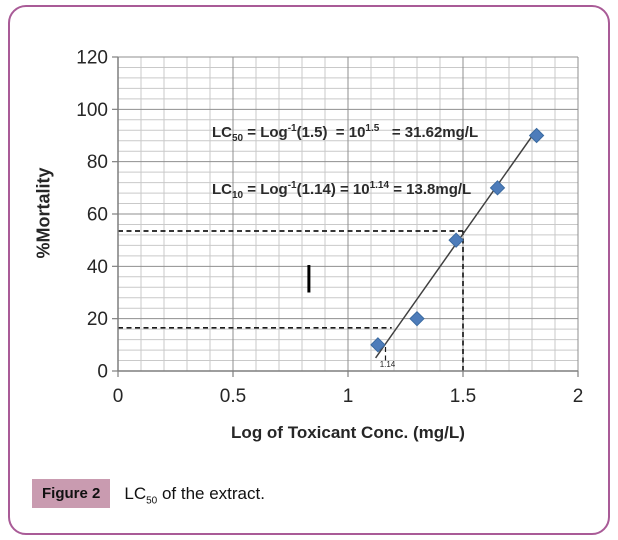 Image resolution: width=618 pixels, height=540 pixels. I want to click on figure-caption-label: Figure 2, so click(71, 493).